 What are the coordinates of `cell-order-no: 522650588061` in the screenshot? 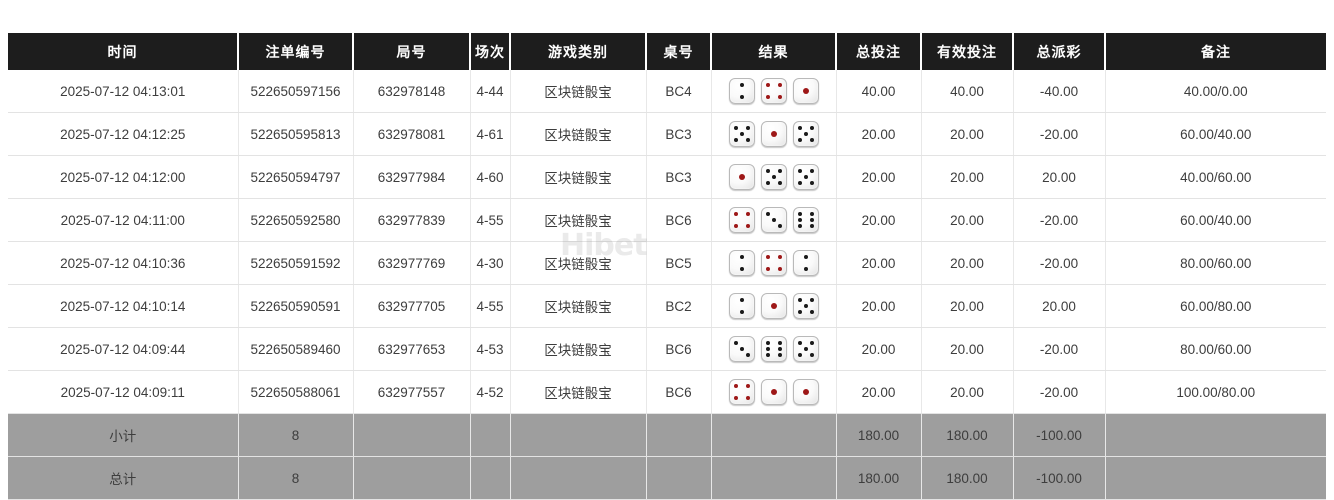 It's located at (296, 392).